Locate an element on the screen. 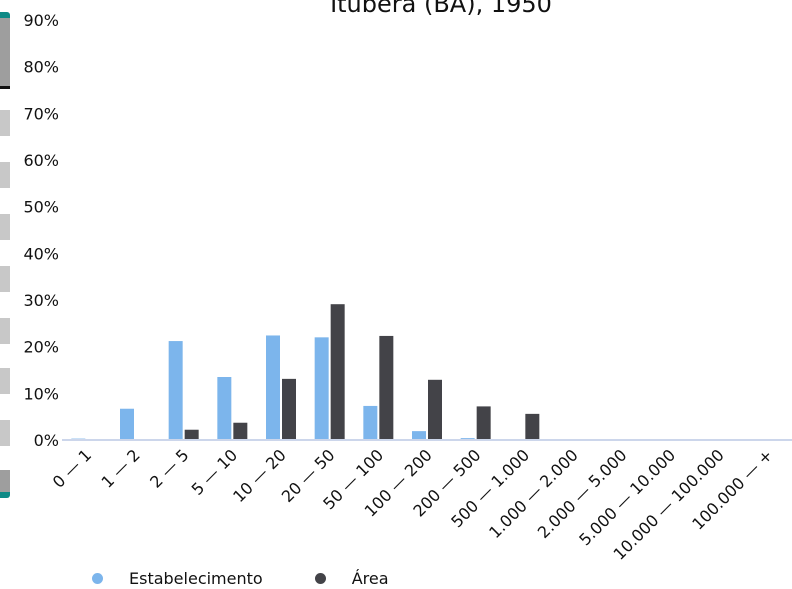 The width and height of the screenshot is (792, 589). legend-item-area: Área is located at coordinates (351, 578).